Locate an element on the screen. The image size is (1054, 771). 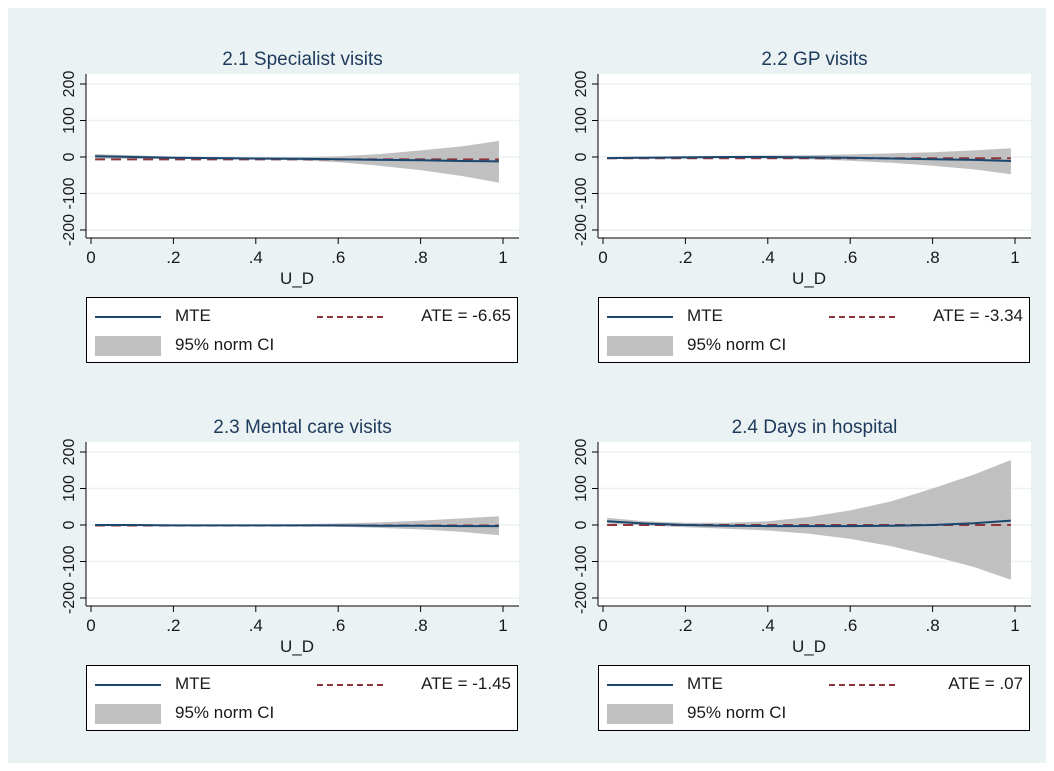
legend-ate-label: ATE = -1.45 is located at coordinates (466, 683).